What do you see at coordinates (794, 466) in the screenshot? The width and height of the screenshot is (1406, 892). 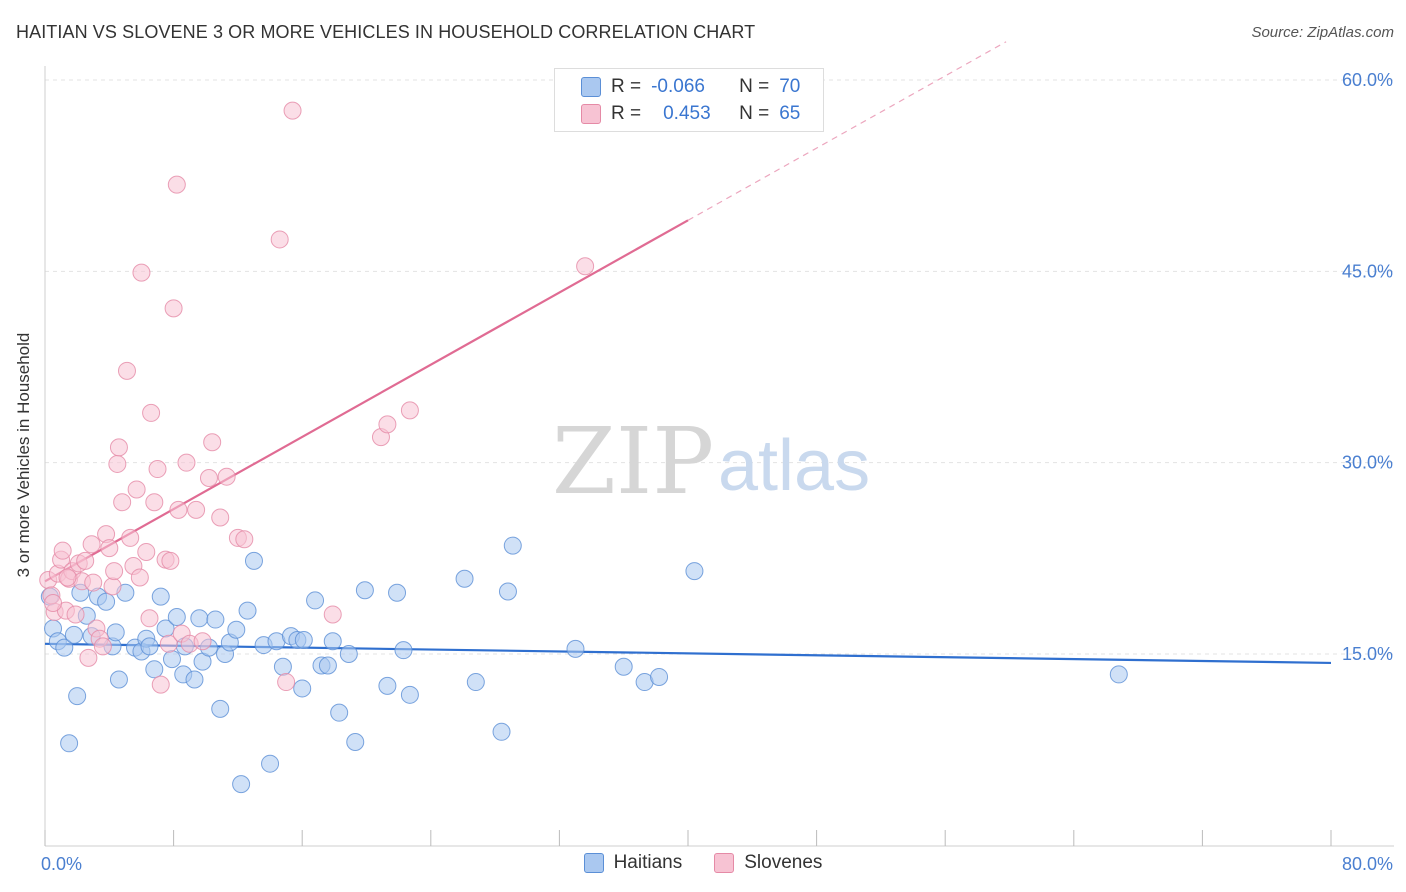 I see `watermark-atlas: atlas` at bounding box center [794, 466].